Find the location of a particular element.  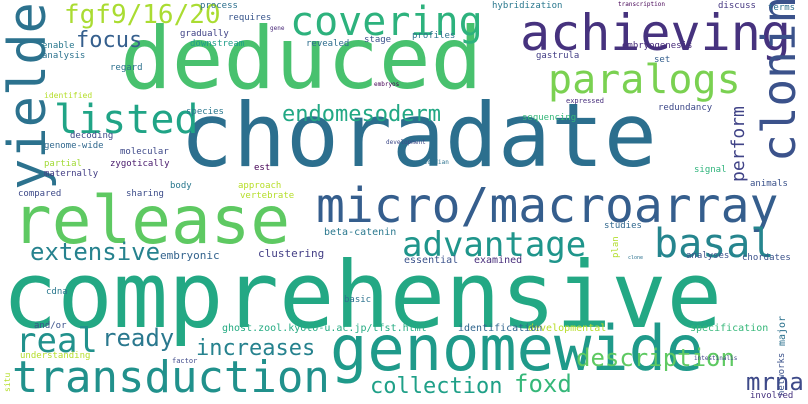

word-decoding: decoding is located at coordinates (92, 136).